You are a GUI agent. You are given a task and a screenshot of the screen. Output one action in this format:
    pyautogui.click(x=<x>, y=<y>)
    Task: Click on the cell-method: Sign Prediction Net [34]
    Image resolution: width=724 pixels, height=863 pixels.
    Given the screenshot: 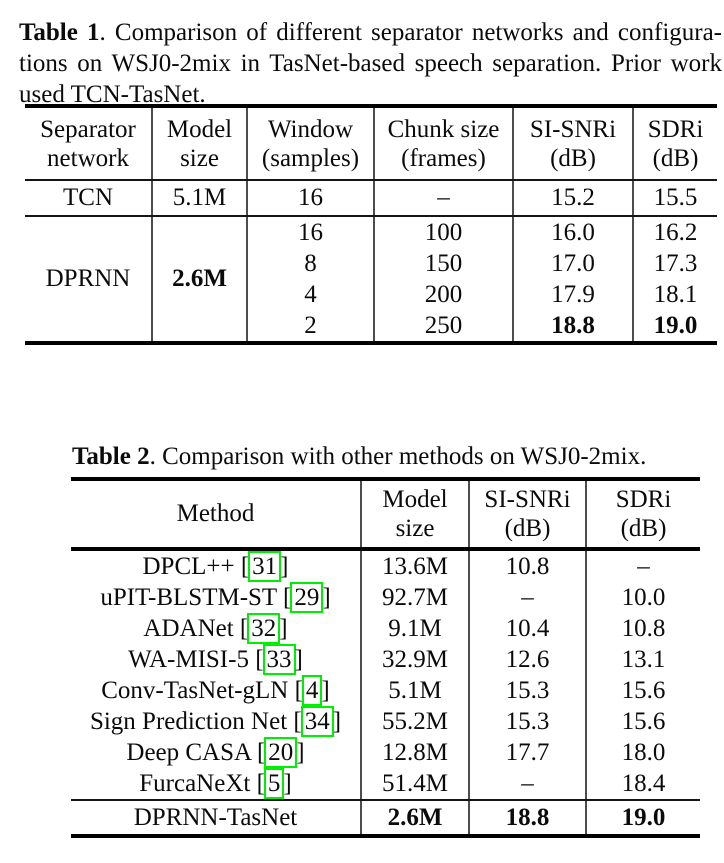 What is the action you would take?
    pyautogui.click(x=216, y=721)
    